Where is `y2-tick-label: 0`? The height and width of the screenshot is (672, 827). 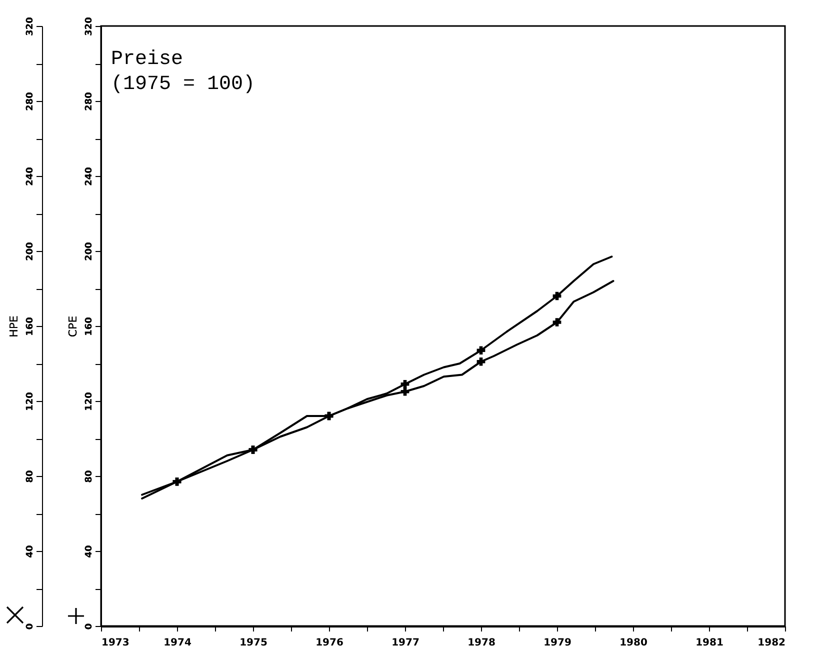 y2-tick-label: 0 is located at coordinates (89, 626).